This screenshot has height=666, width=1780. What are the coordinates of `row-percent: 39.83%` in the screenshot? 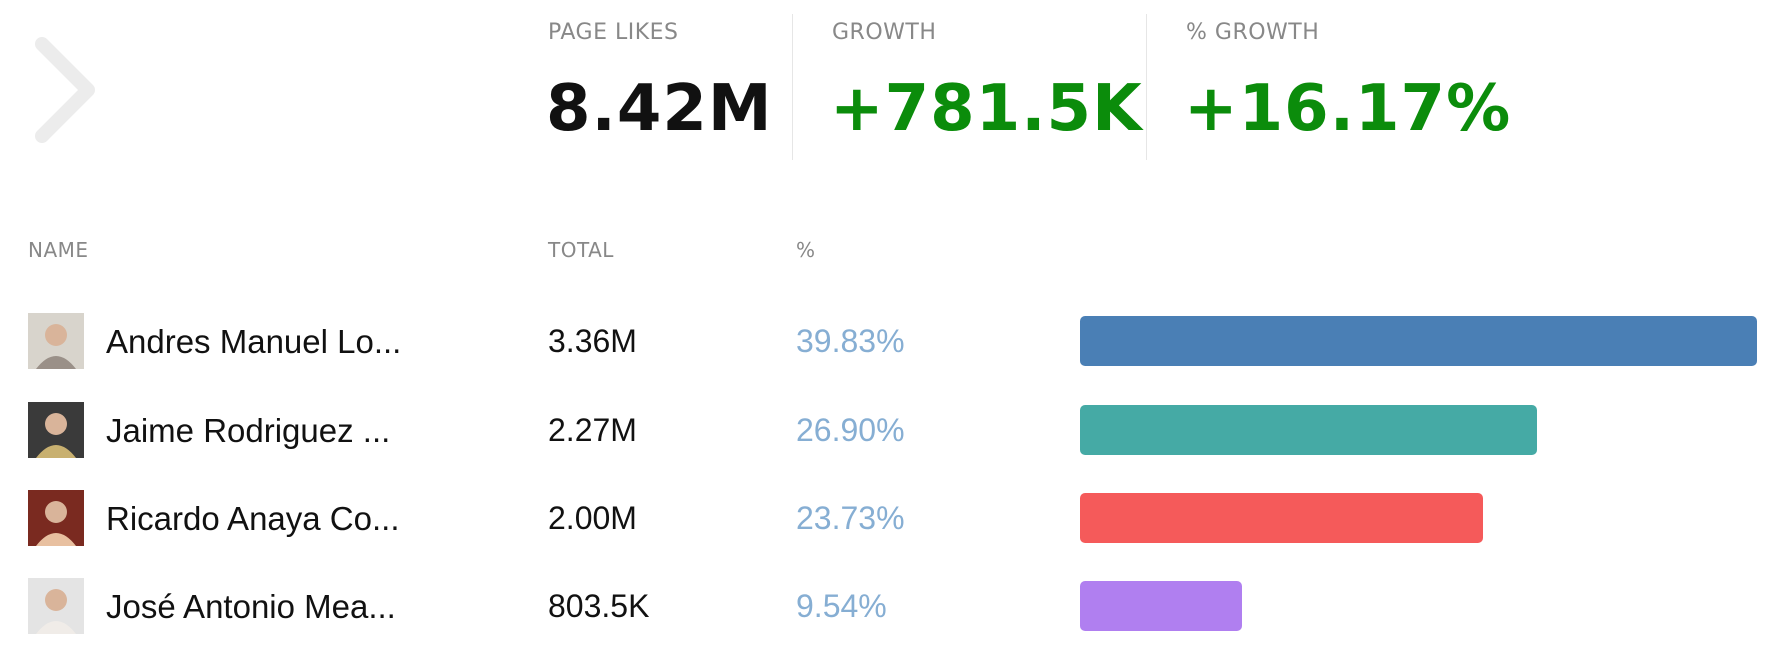 It's located at (850, 341).